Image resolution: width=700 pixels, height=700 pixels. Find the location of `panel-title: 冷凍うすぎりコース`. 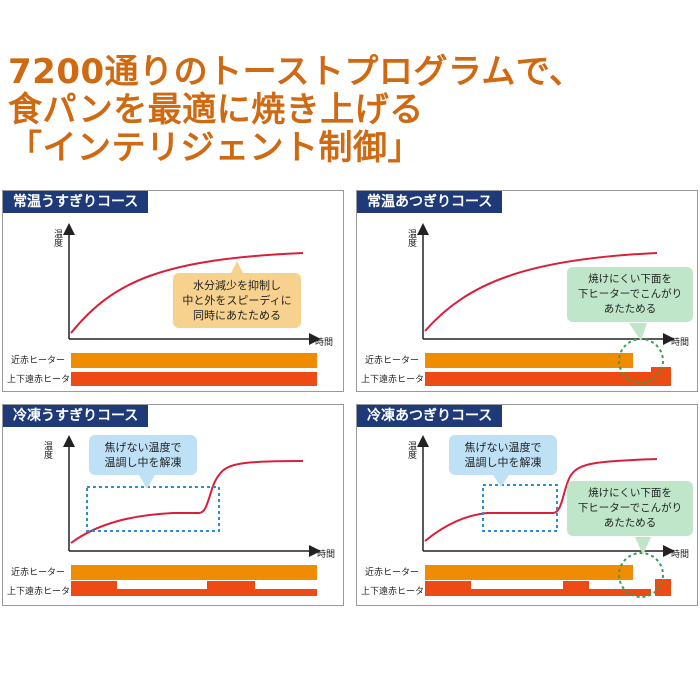

panel-title: 冷凍うすぎりコース is located at coordinates (76, 416).